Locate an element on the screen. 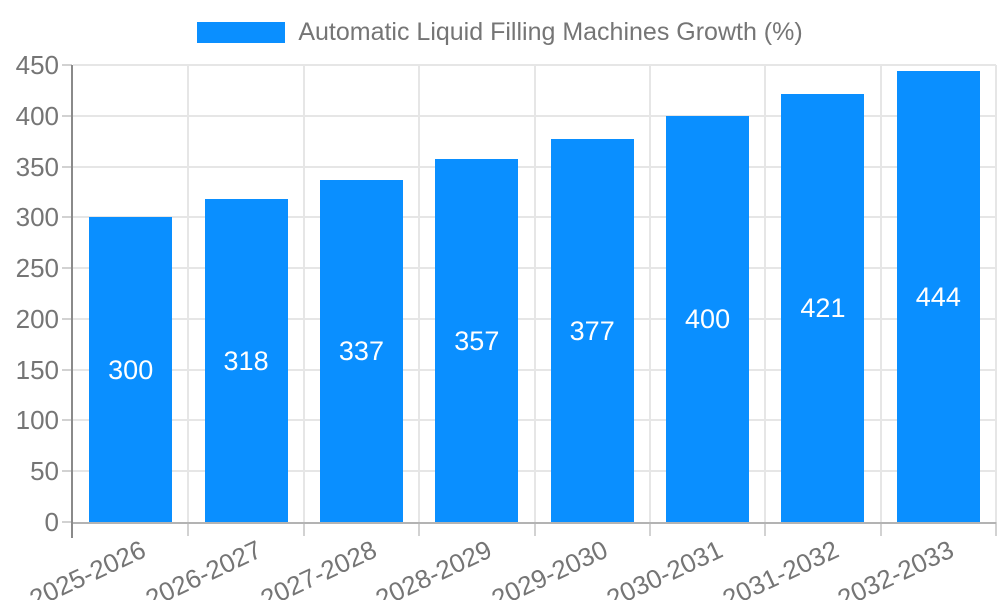  bar-value-label: 300 is located at coordinates (131, 369).